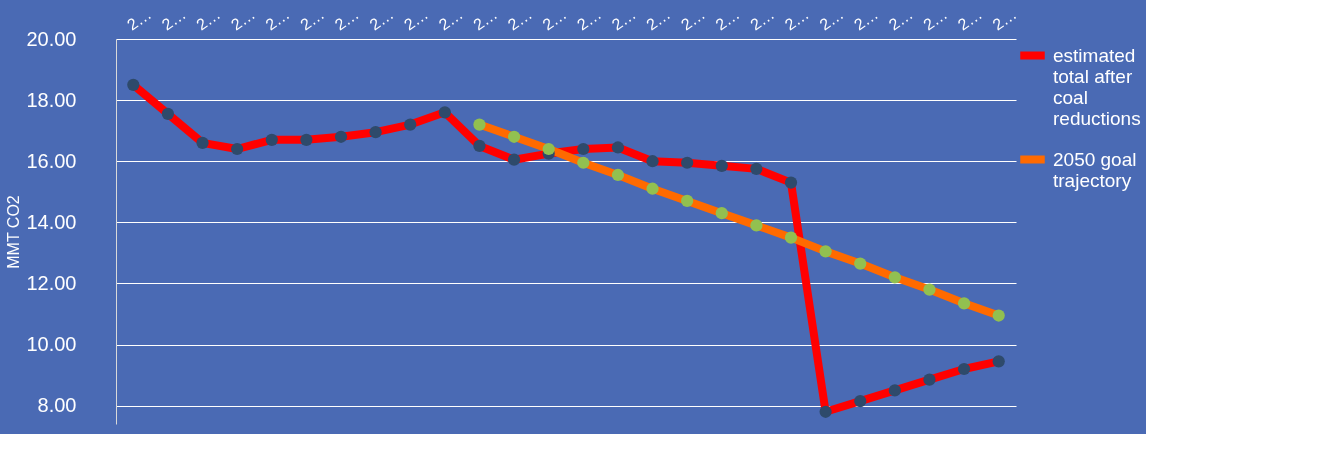 The height and width of the screenshot is (476, 1332). Describe the element at coordinates (1095, 169) in the screenshot. I see `legend-label: 2050 goal trajectory` at that location.